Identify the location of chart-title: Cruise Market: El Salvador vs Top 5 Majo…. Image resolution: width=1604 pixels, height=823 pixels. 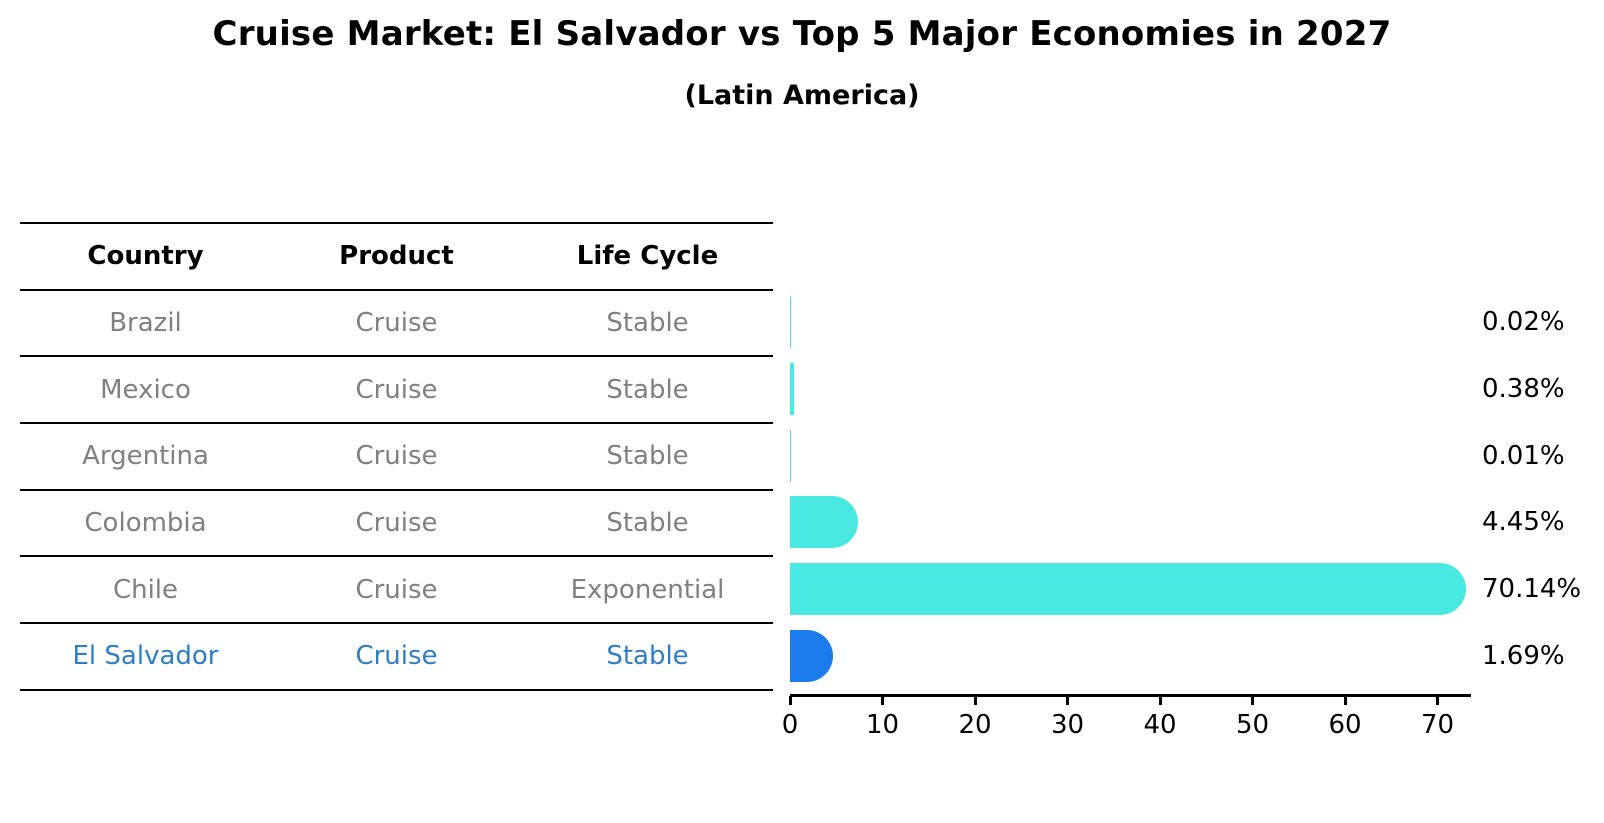
(802, 34).